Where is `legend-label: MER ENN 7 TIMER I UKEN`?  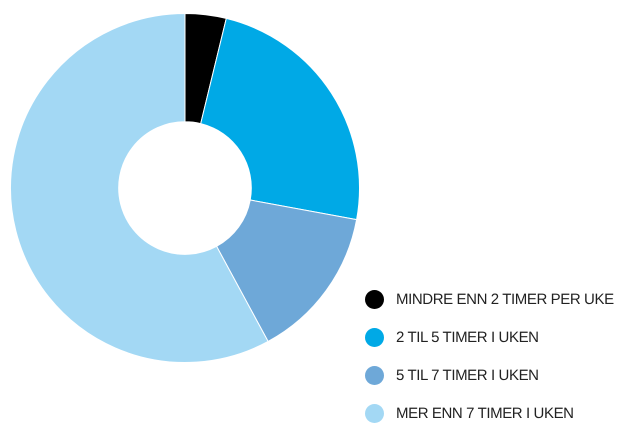
legend-label: MER ENN 7 TIMER I UKEN is located at coordinates (485, 413).